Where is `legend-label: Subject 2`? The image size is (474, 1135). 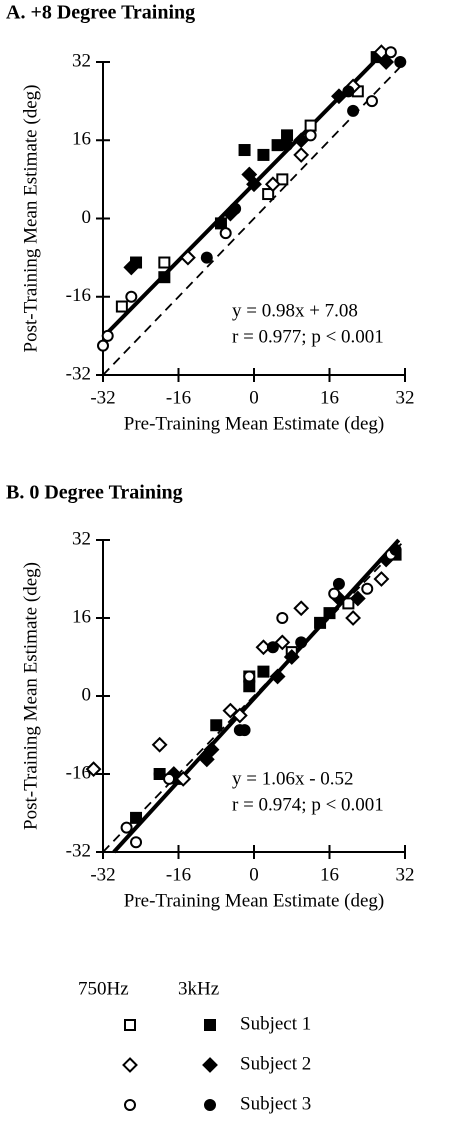
legend-label: Subject 2 is located at coordinates (275, 1063).